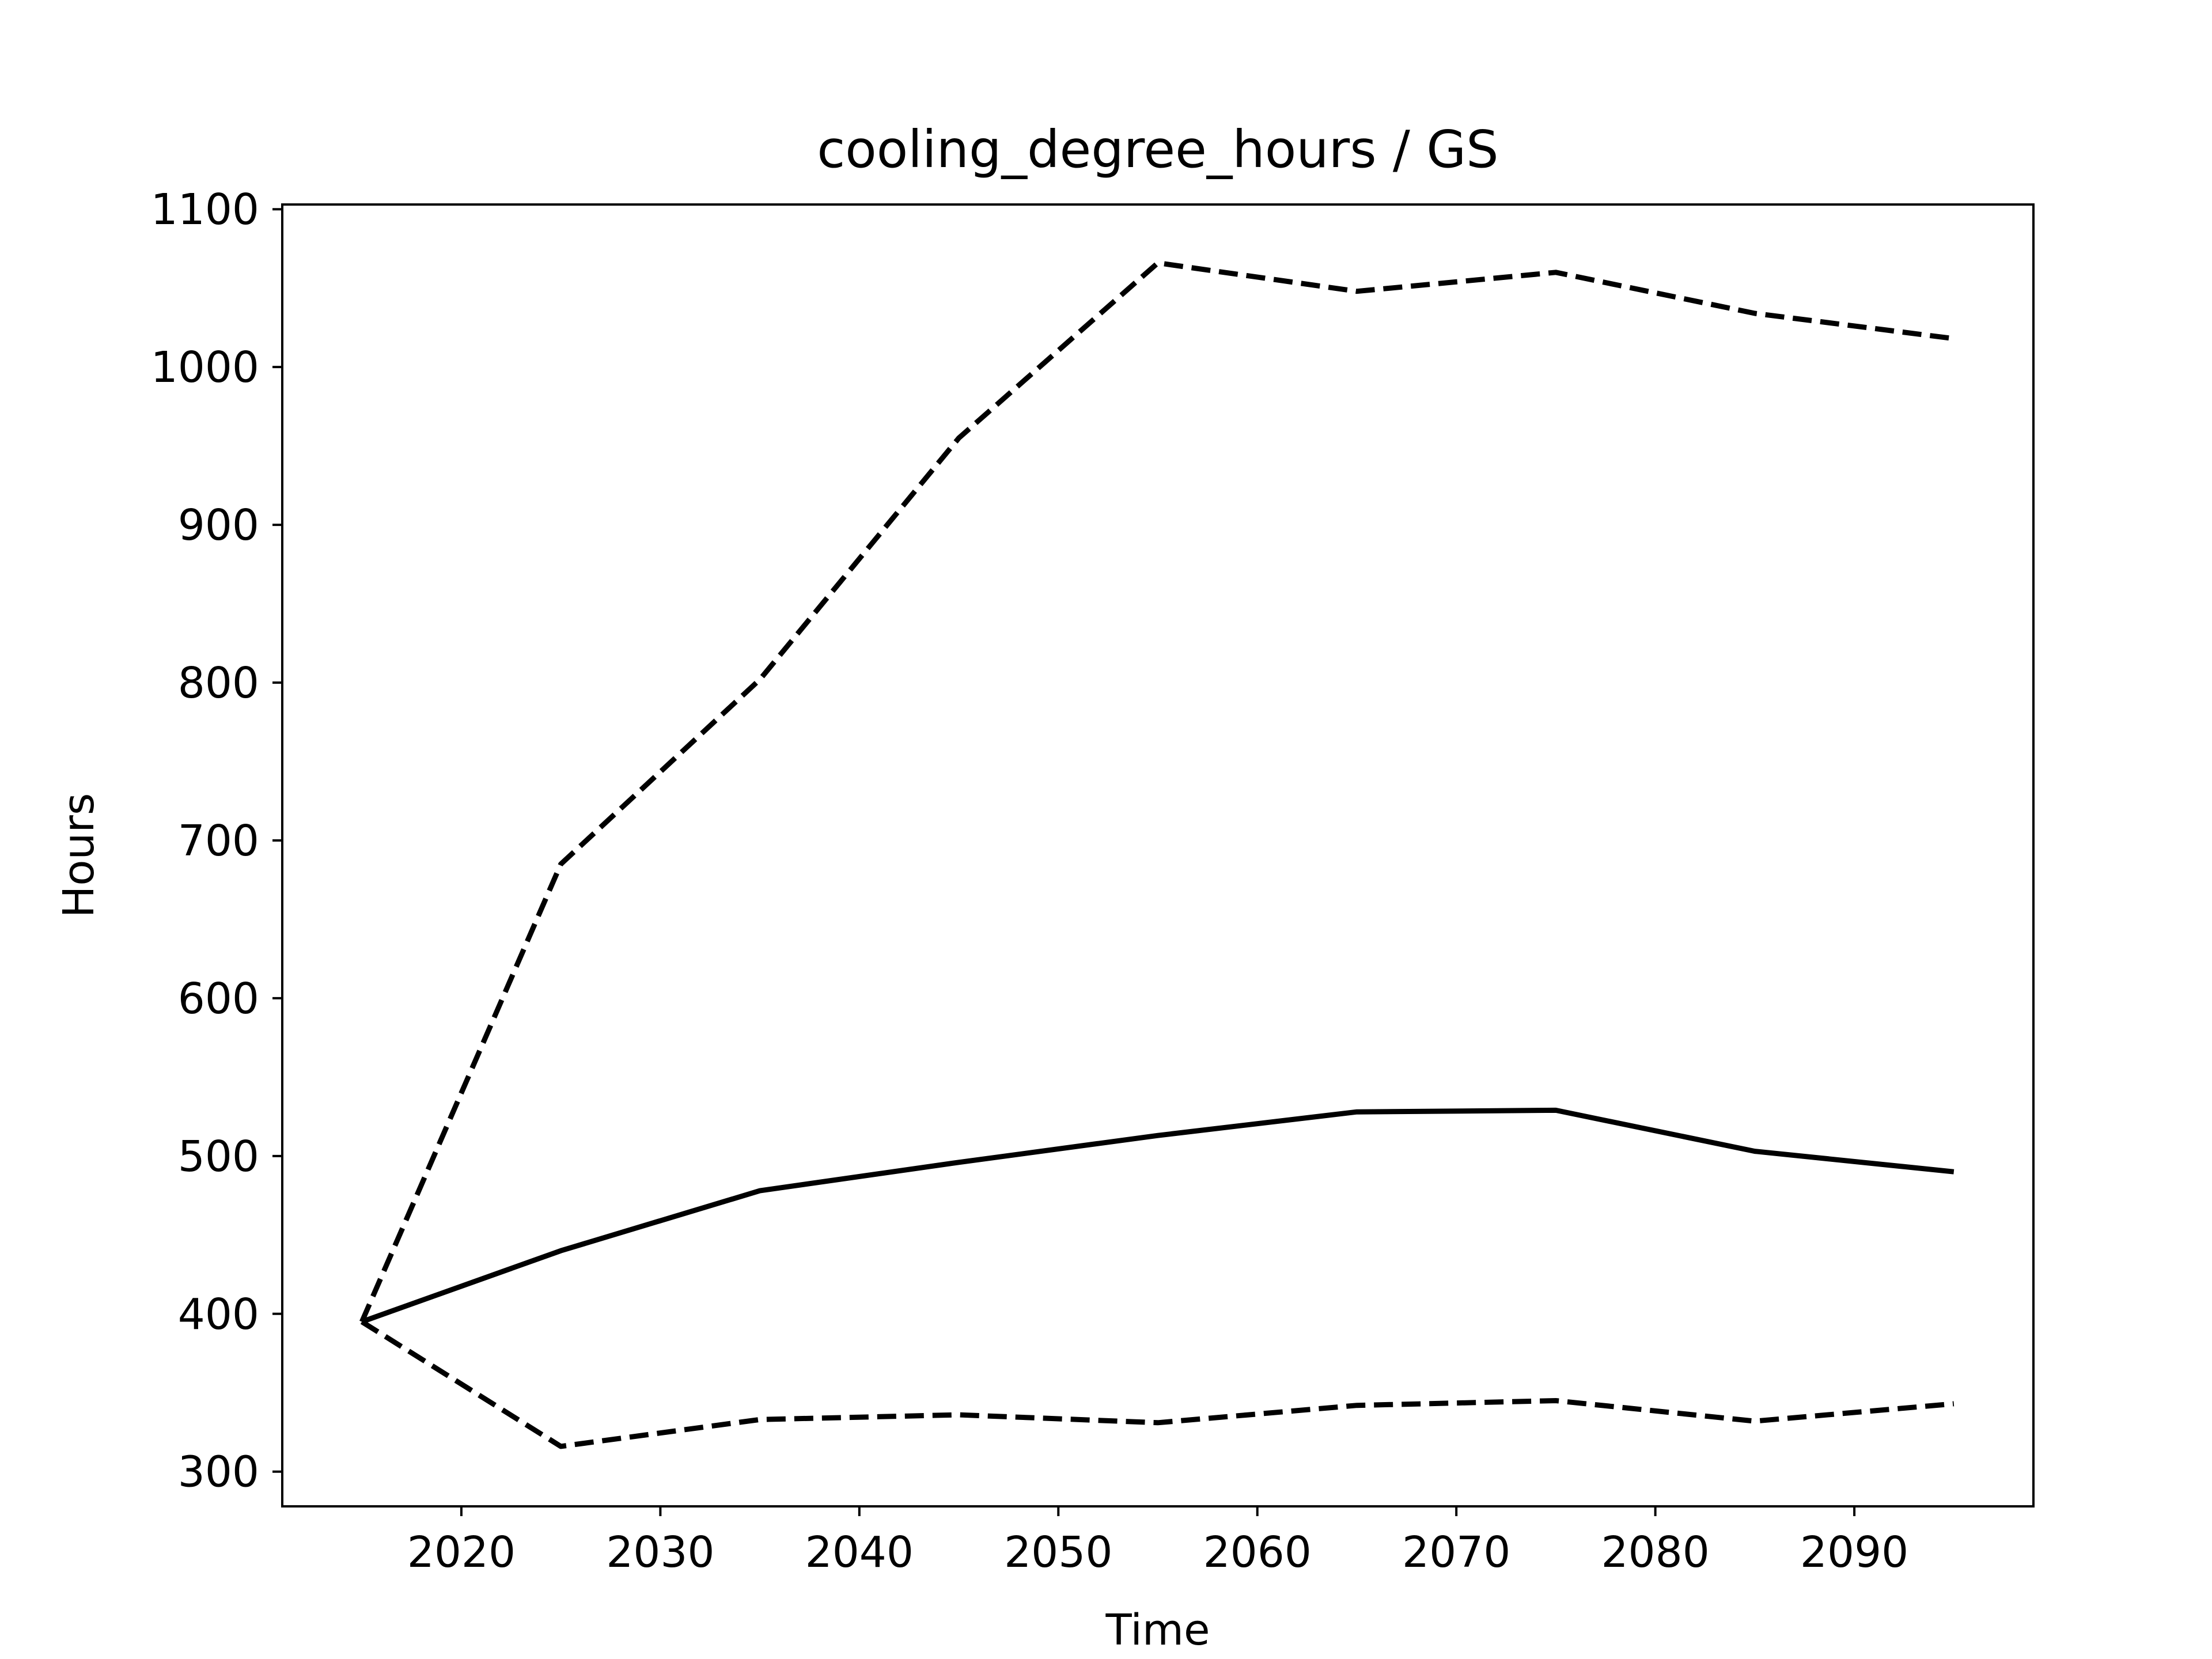 This screenshot has width=2212, height=1659. Describe the element at coordinates (1157, 1630) in the screenshot. I see `x-axis-label: Time` at that location.